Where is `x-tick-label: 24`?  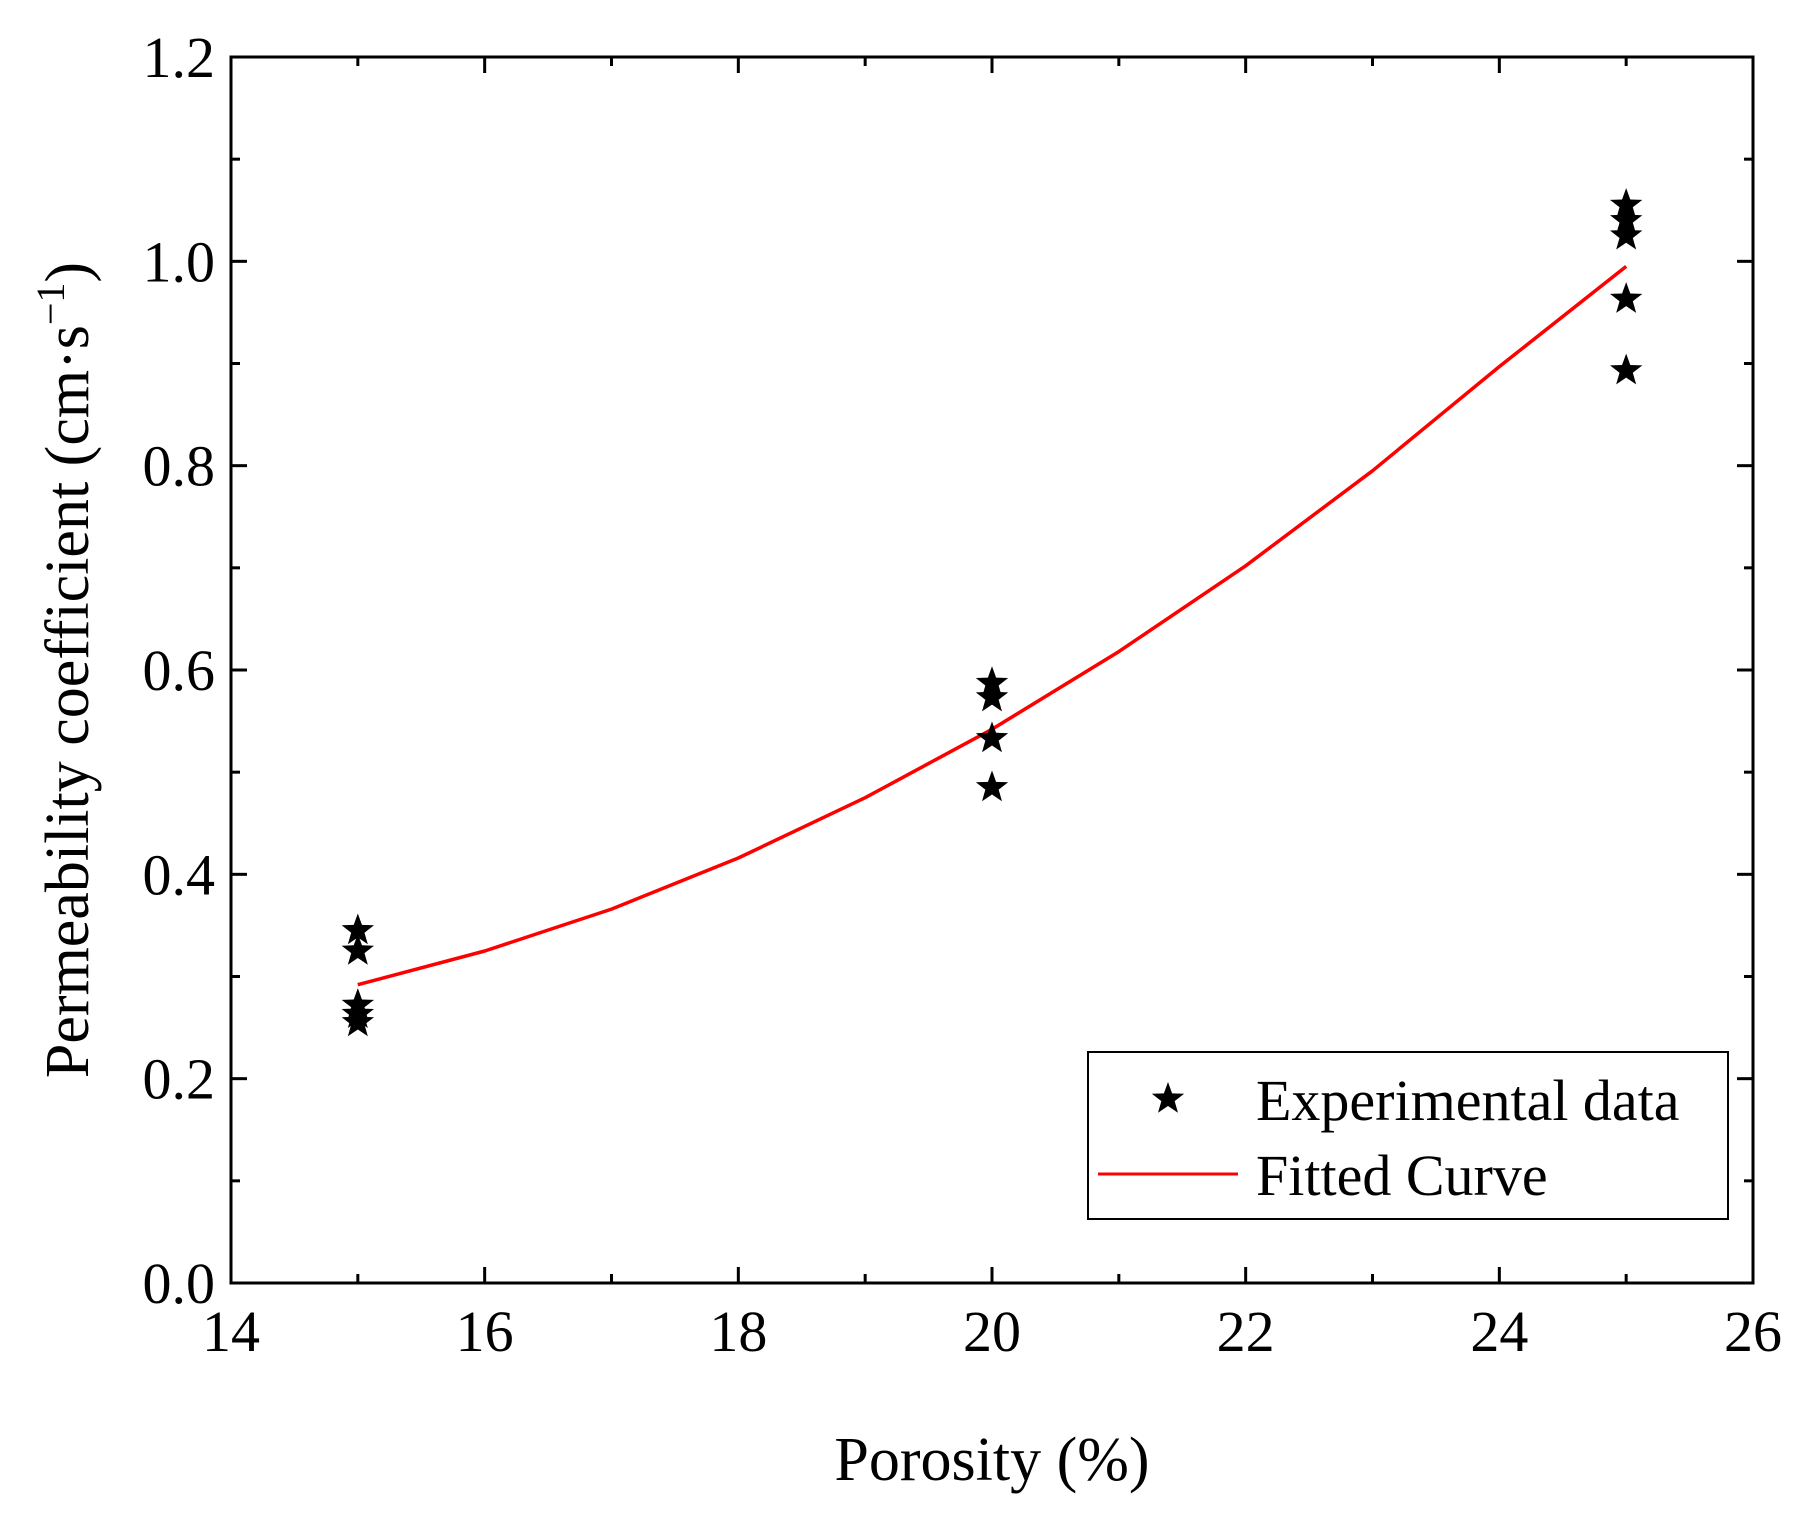
x-tick-label: 24 is located at coordinates (1499, 1331).